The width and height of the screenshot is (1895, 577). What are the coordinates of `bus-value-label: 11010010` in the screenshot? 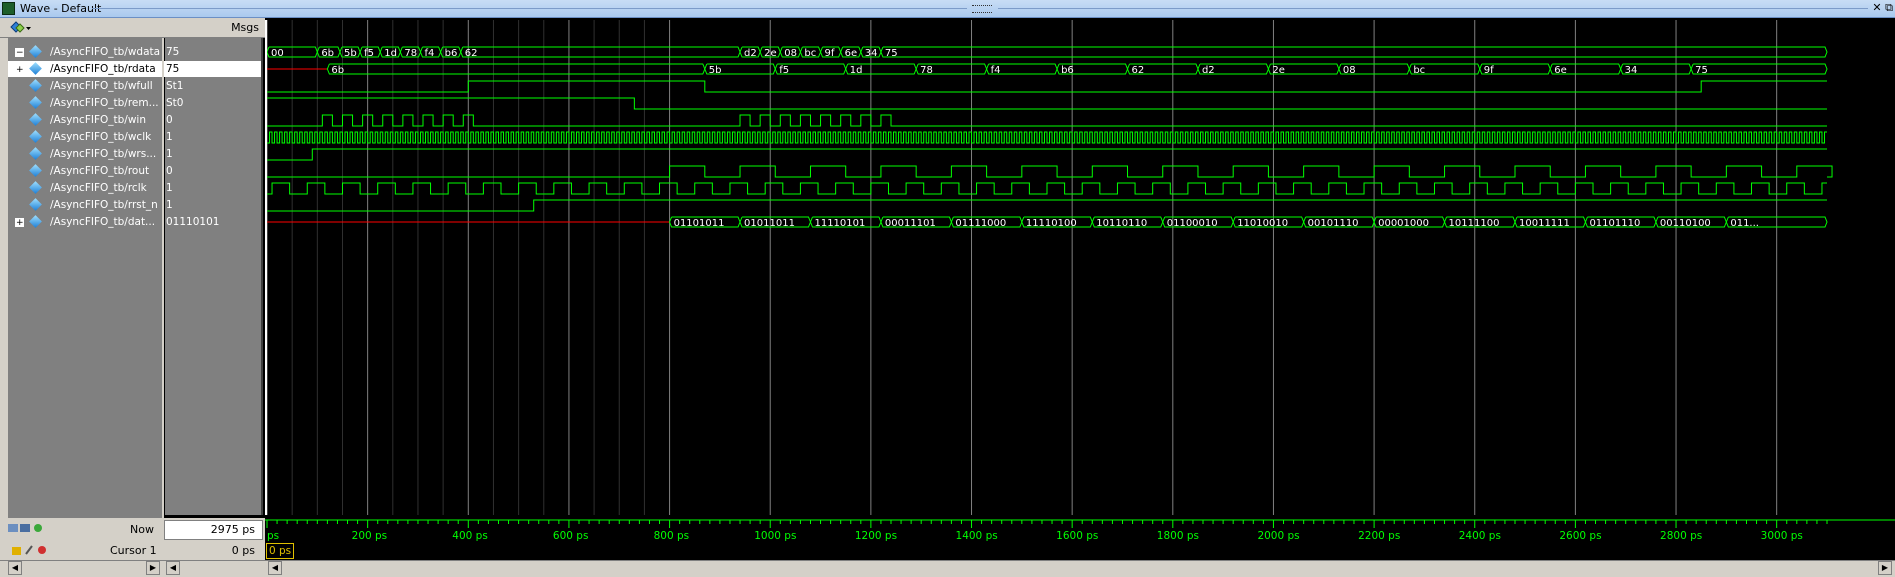 It's located at (1262, 223).